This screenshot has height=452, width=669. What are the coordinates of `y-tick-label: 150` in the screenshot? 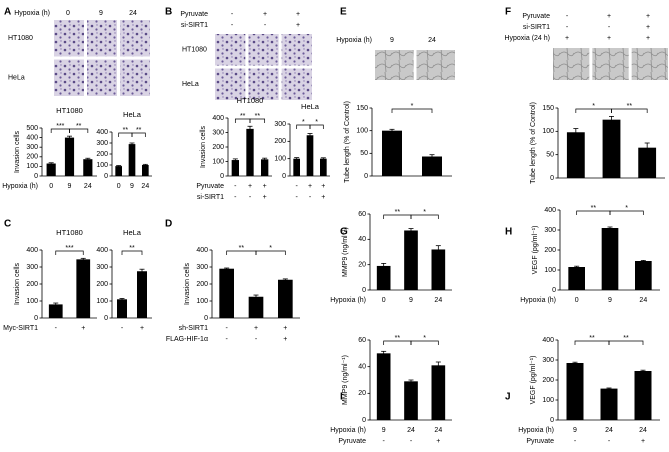 It's located at (548, 108).